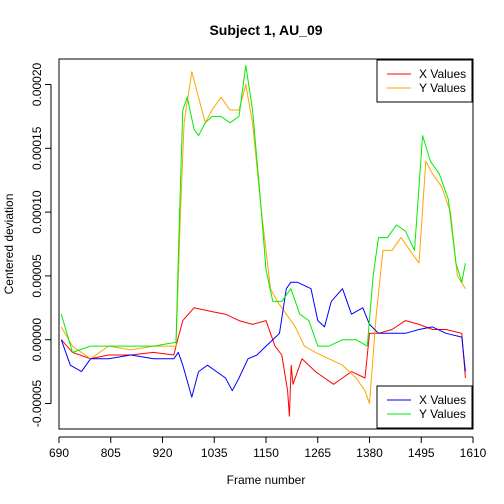 This screenshot has width=504, height=504. What do you see at coordinates (37, 212) in the screenshot?
I see `y-tick-label: 0.00010` at bounding box center [37, 212].